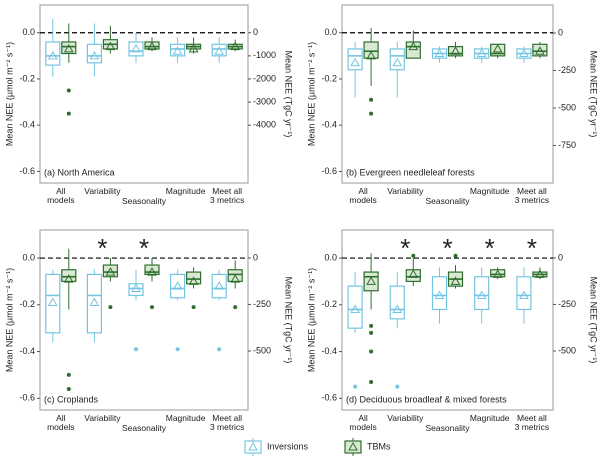 This screenshot has height=464, width=600. What do you see at coordinates (79, 172) in the screenshot?
I see `panel-label: (a) North America` at bounding box center [79, 172].